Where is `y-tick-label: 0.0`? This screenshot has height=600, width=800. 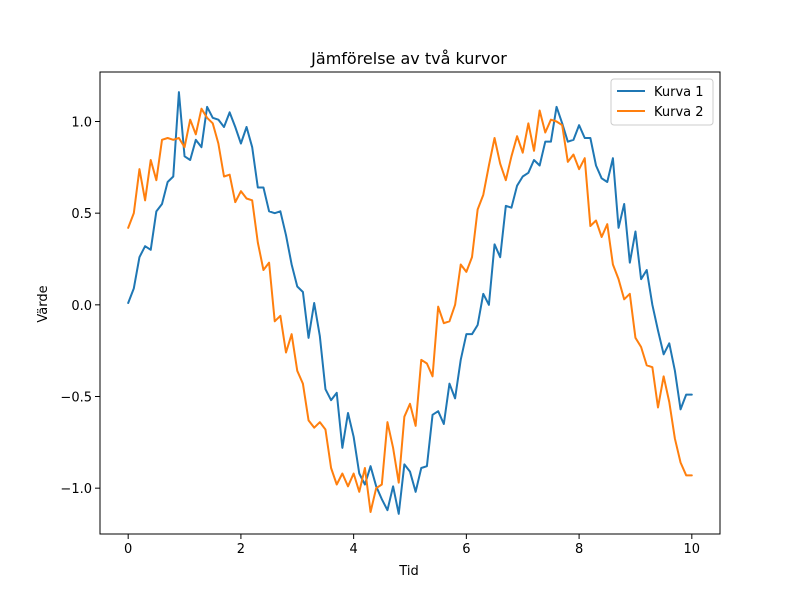
y-tick-label: 0.0 is located at coordinates (81, 306).